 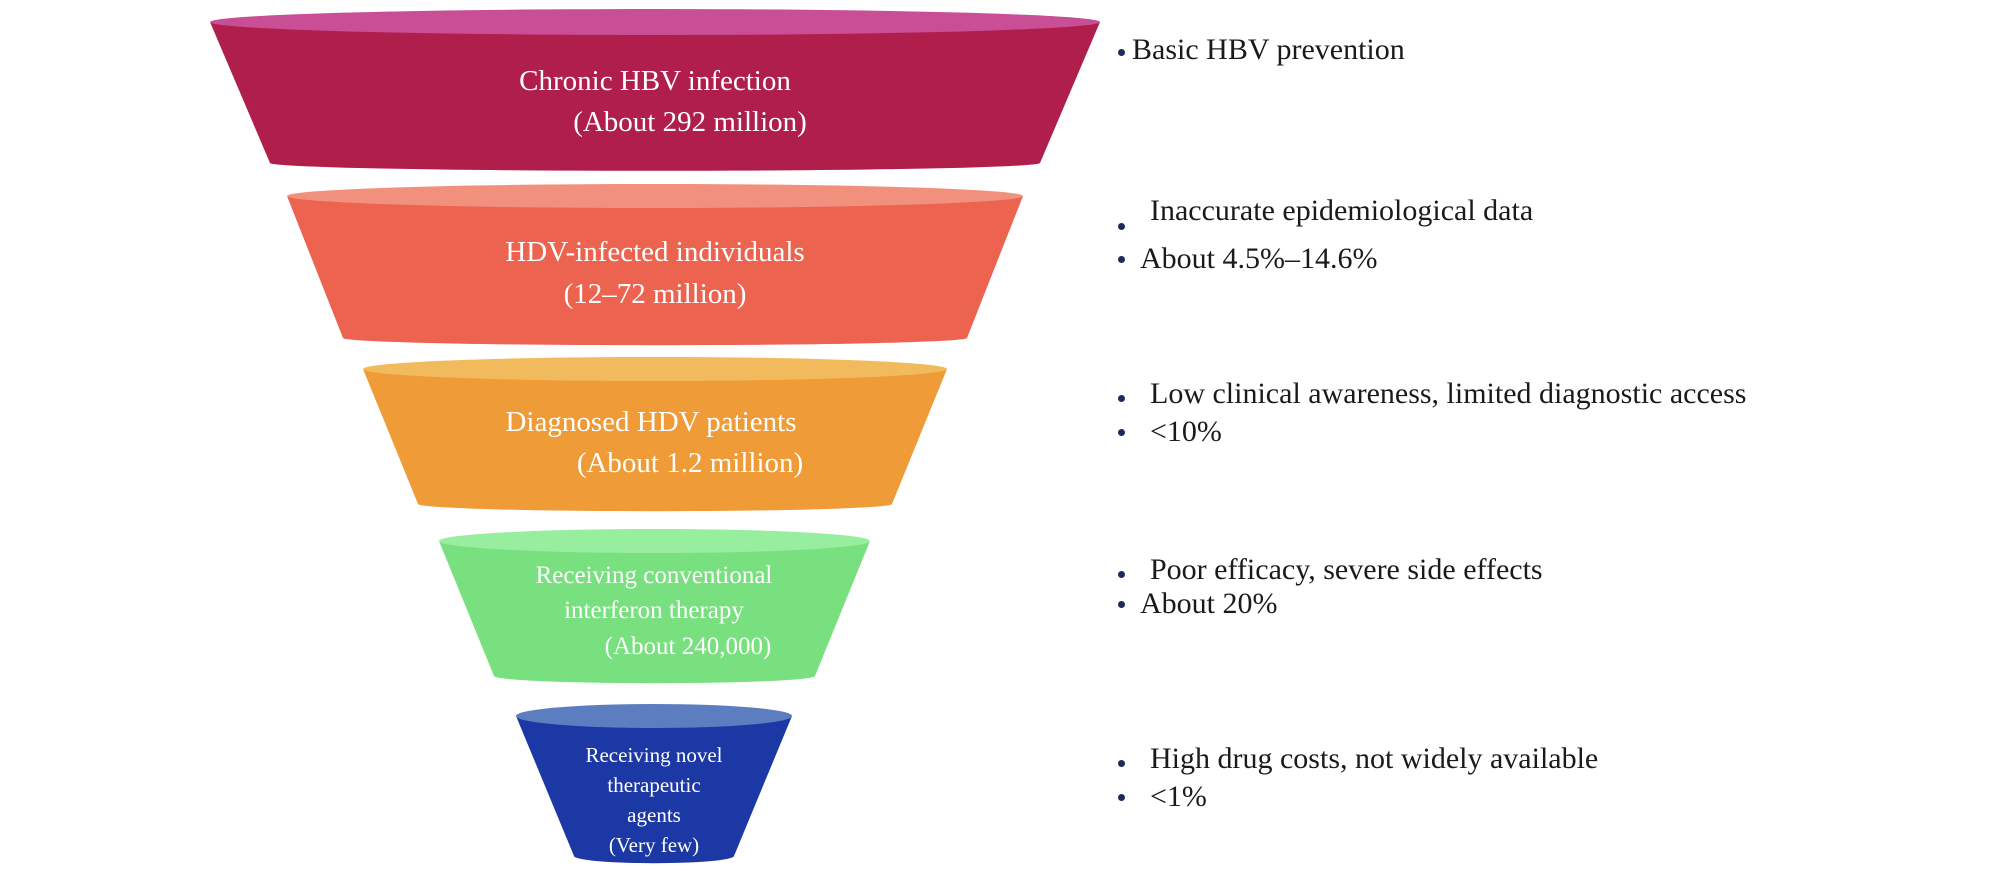 What do you see at coordinates (654, 845) in the screenshot?
I see `funnel-stage-label: (Very few)` at bounding box center [654, 845].